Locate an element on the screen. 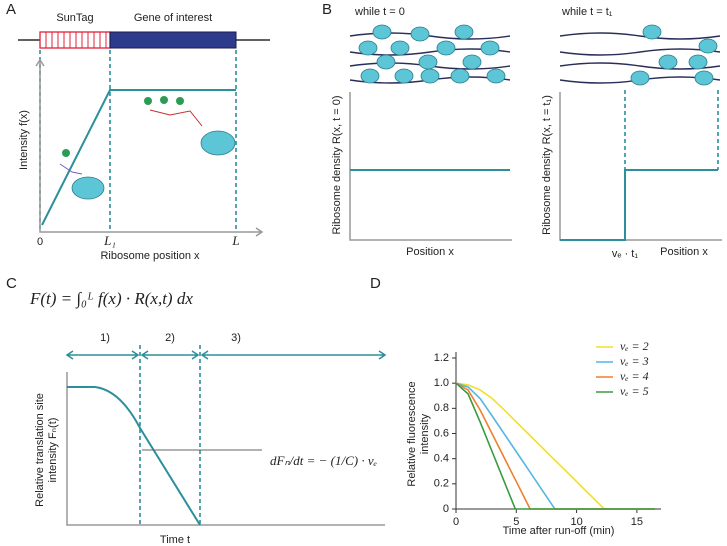 This screenshot has width=727, height=546. panel-title: while t = 0 is located at coordinates (379, 12).